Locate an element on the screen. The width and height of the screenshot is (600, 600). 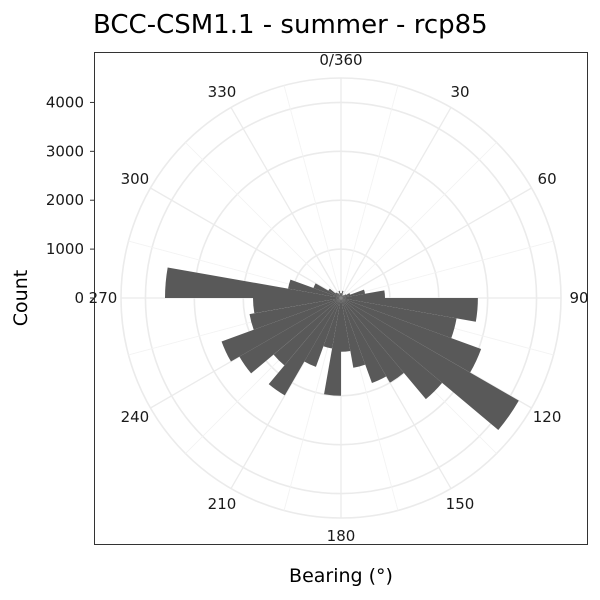
angle-label: 300 is located at coordinates (135, 179).